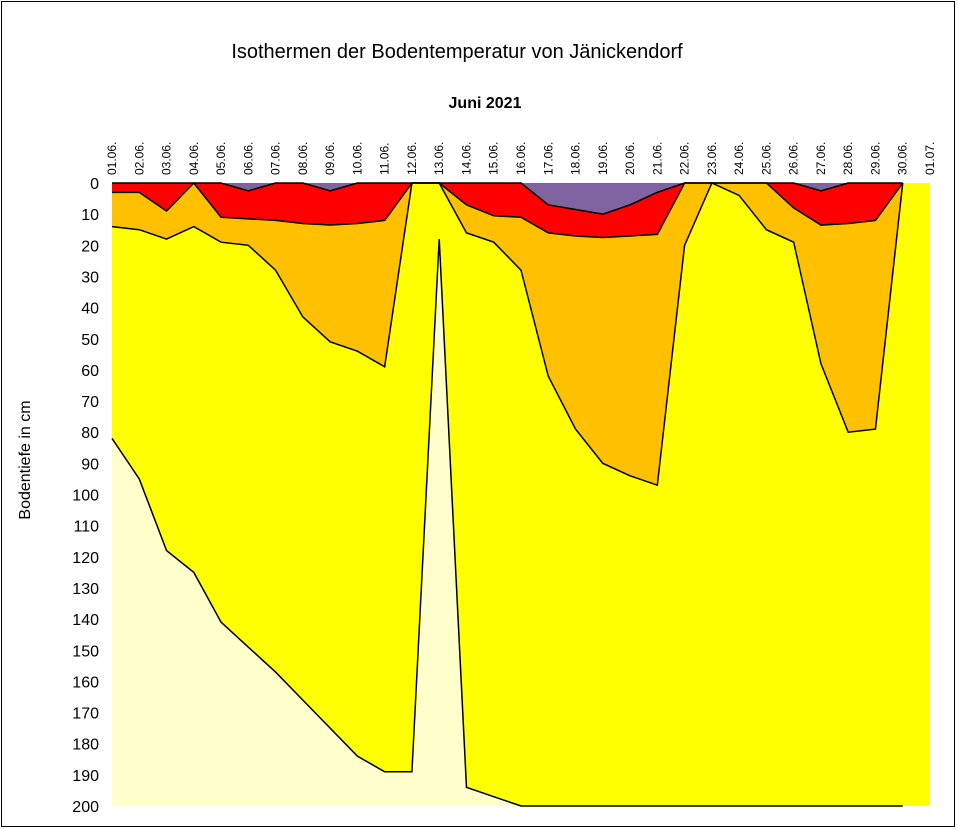 Image resolution: width=958 pixels, height=830 pixels. What do you see at coordinates (85, 682) in the screenshot?
I see `y-tick-label: 160` at bounding box center [85, 682].